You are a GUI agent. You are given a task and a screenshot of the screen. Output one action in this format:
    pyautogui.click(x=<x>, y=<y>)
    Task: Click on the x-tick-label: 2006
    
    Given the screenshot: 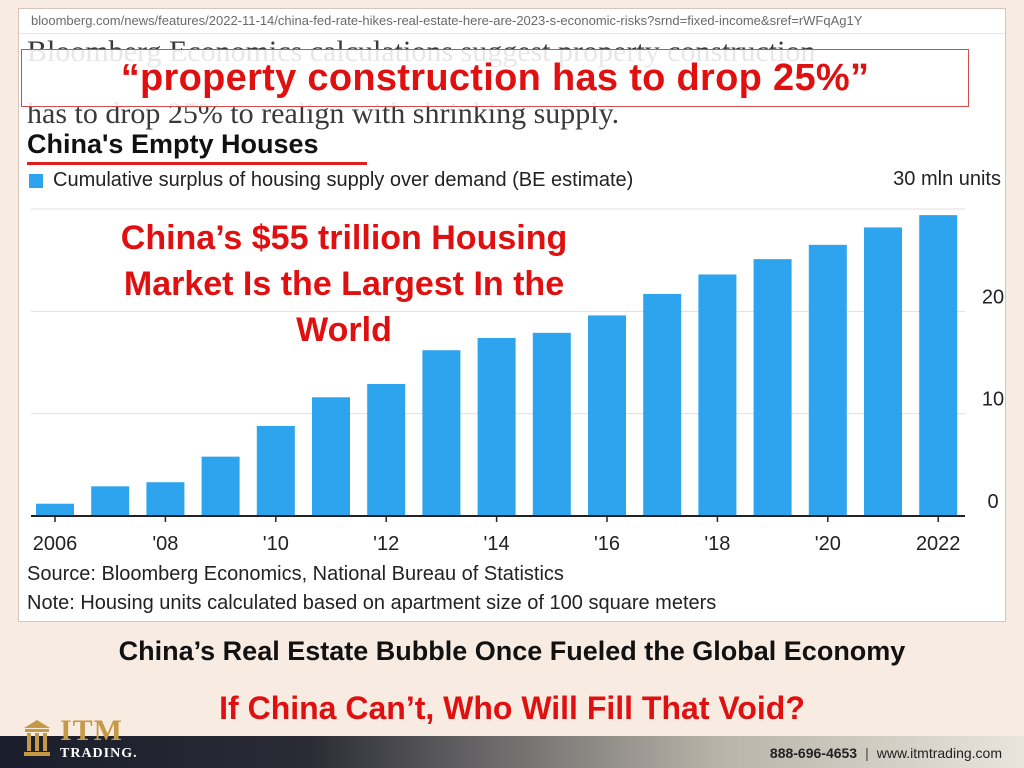 What is the action you would take?
    pyautogui.click(x=55, y=544)
    